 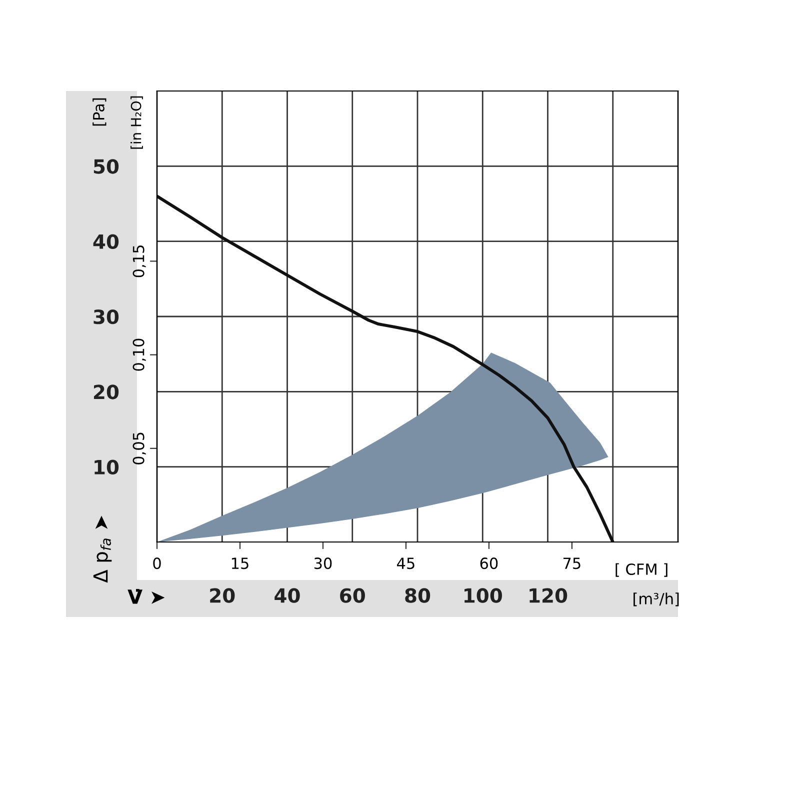 I want to click on x2-tick-label: 60, so click(x=489, y=564).